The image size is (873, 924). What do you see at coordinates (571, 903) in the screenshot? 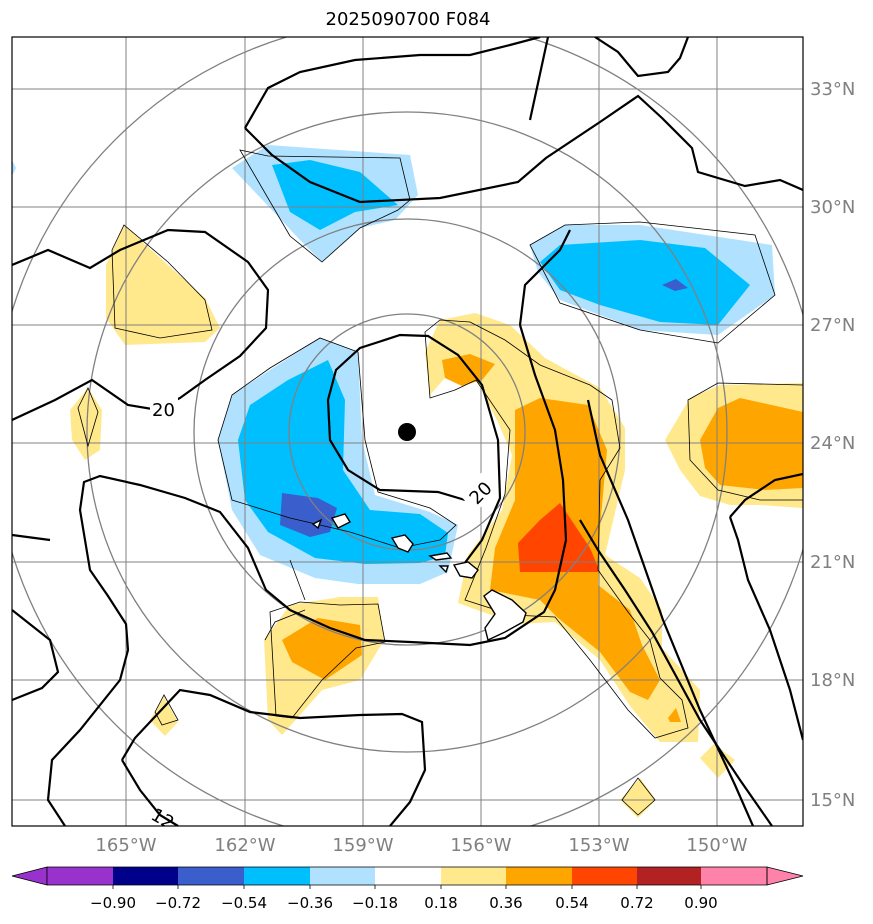
I see `colorbar-tick-label: 0.54` at bounding box center [571, 903].